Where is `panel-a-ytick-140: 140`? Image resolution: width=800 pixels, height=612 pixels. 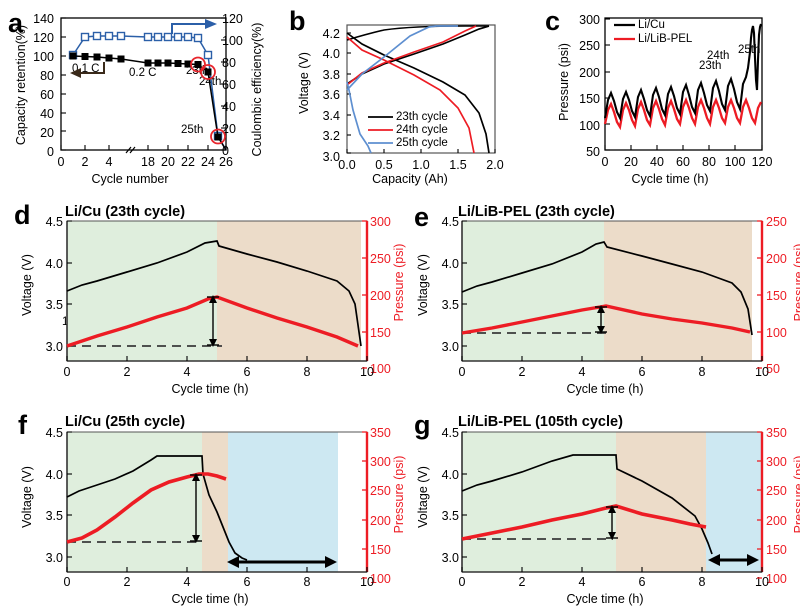 panel-a-ytick-140: 140 is located at coordinates (43, 19).